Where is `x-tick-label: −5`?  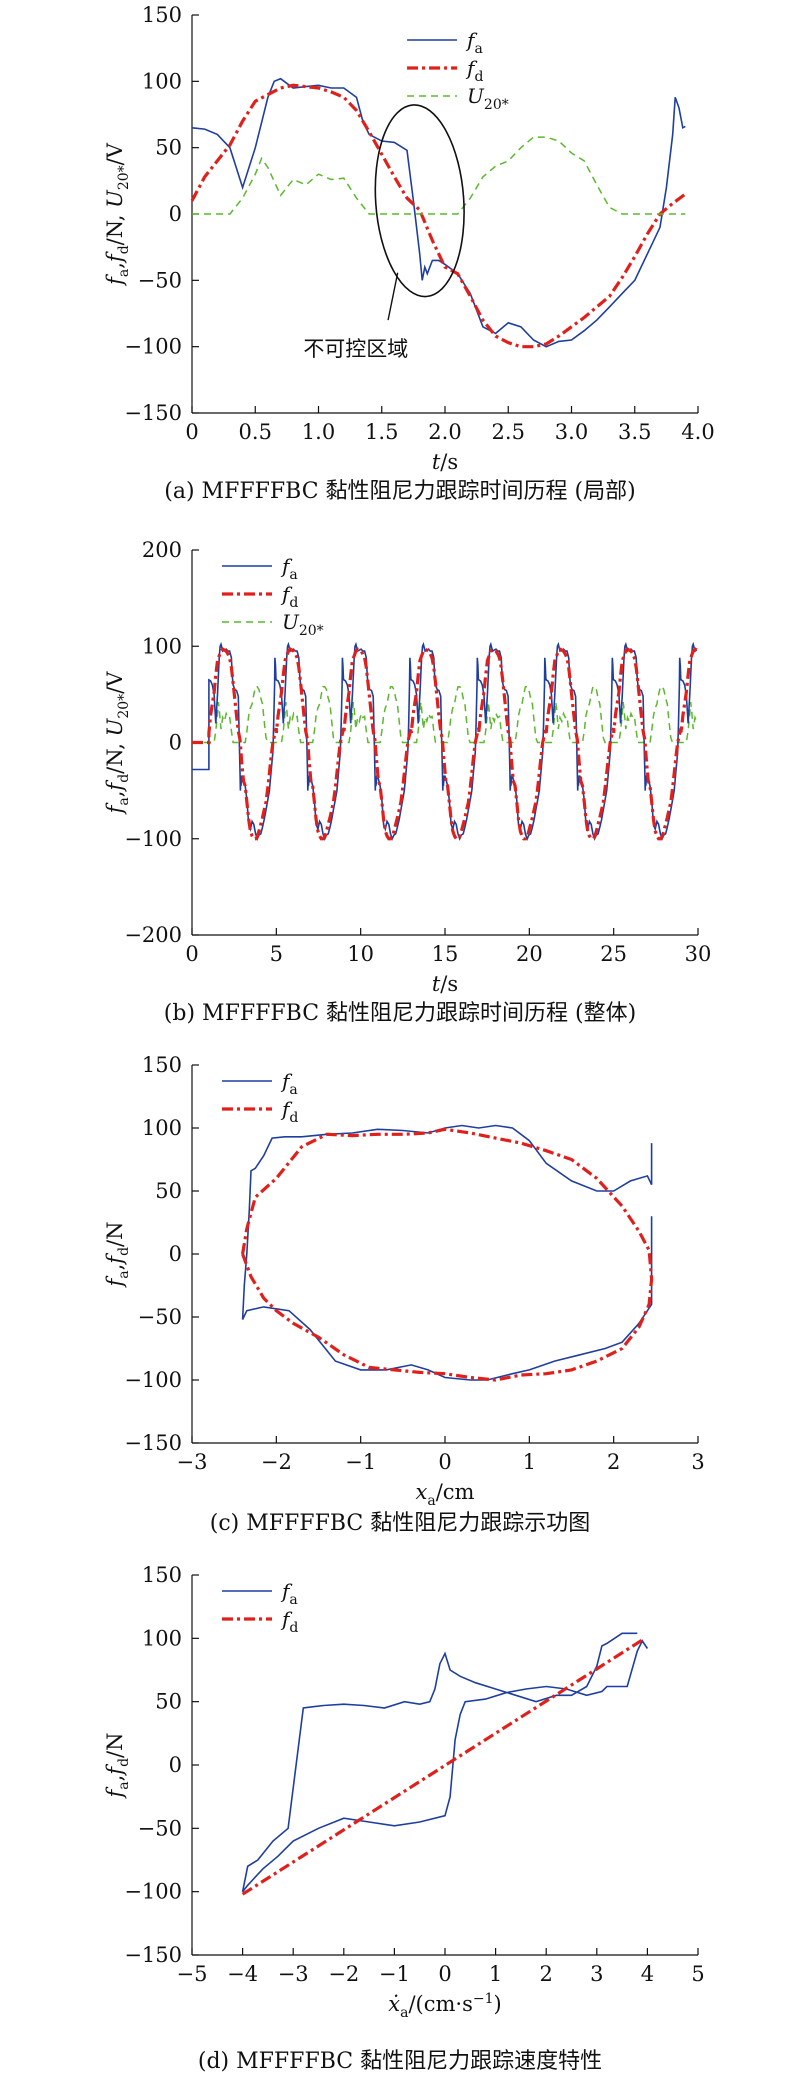
x-tick-label: −5 is located at coordinates (192, 1974).